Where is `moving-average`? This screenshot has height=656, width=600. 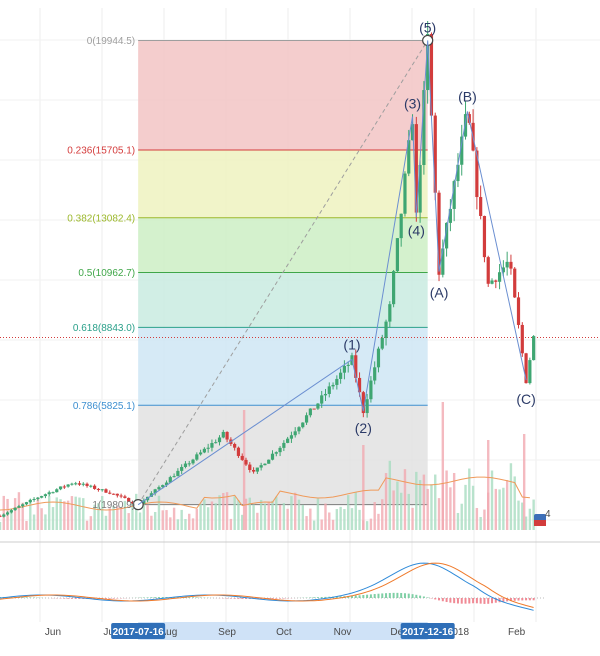
moving-average is located at coordinates (265, 493).